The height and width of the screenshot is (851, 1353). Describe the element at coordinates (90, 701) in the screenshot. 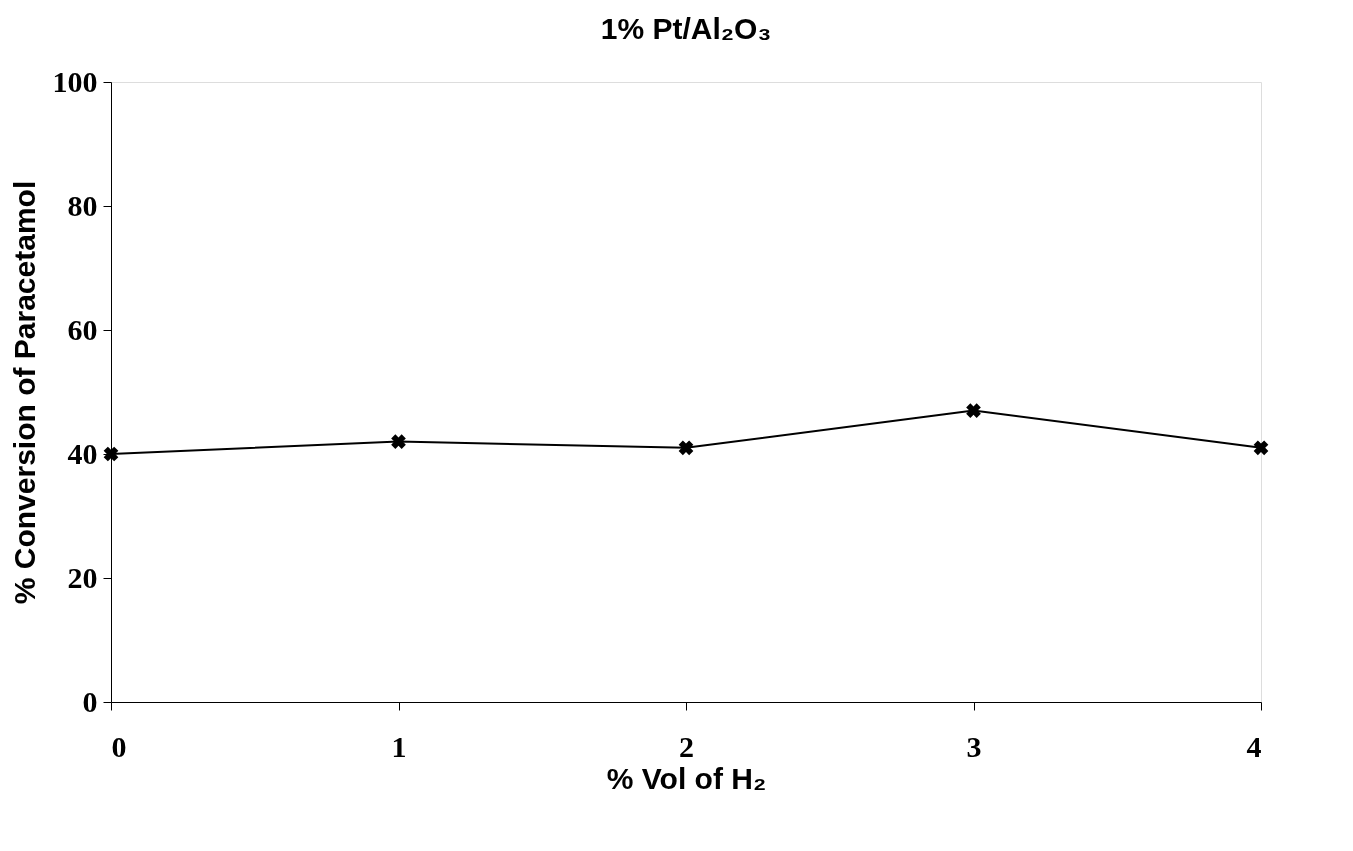

I see `y-tick-label: 0` at that location.